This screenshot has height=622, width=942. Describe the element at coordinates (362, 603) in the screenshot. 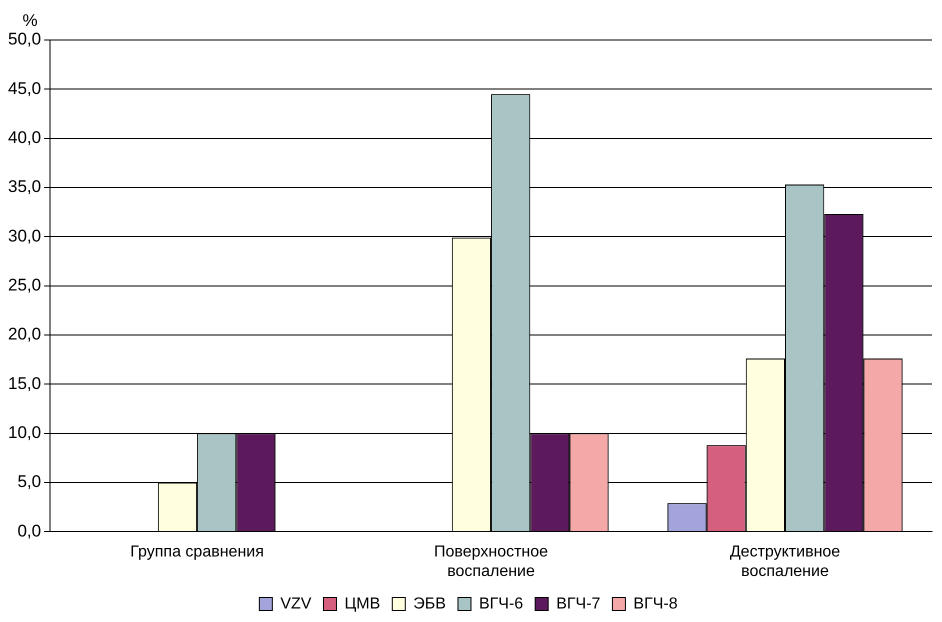

I see `legend-label: ЦМВ` at that location.